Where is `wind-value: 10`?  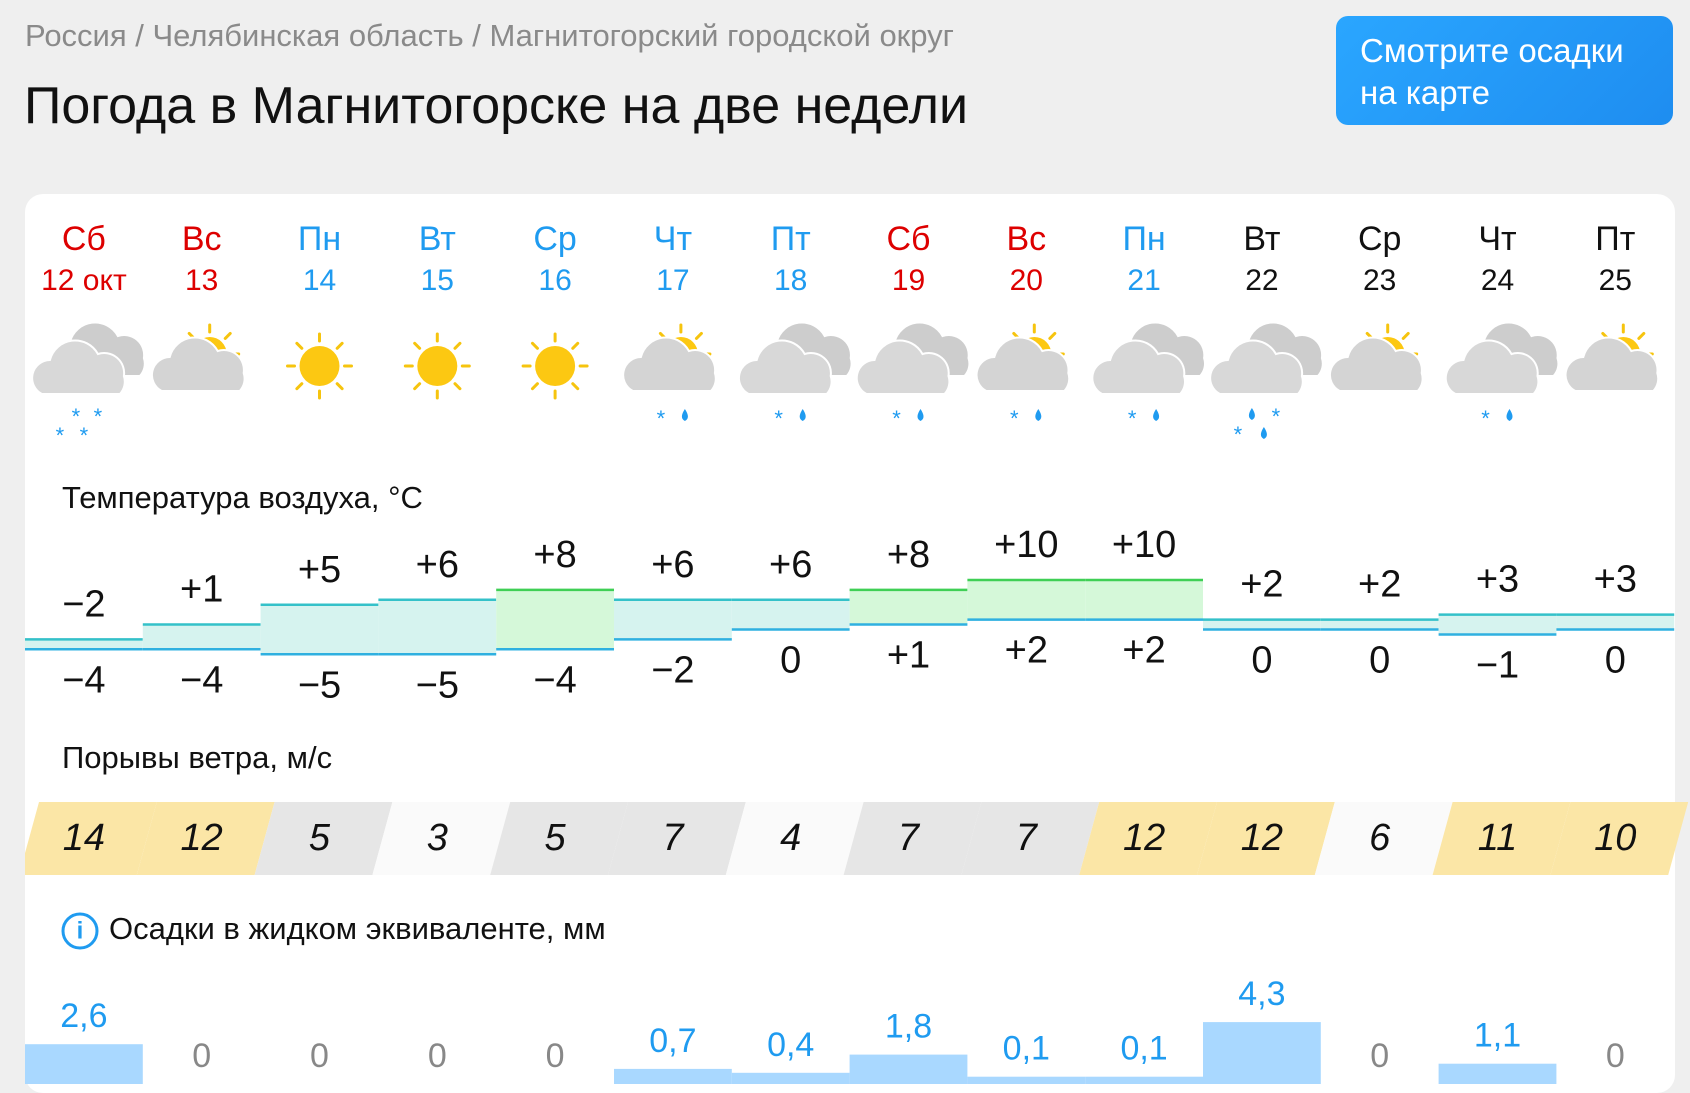
wind-value: 10 is located at coordinates (1615, 838).